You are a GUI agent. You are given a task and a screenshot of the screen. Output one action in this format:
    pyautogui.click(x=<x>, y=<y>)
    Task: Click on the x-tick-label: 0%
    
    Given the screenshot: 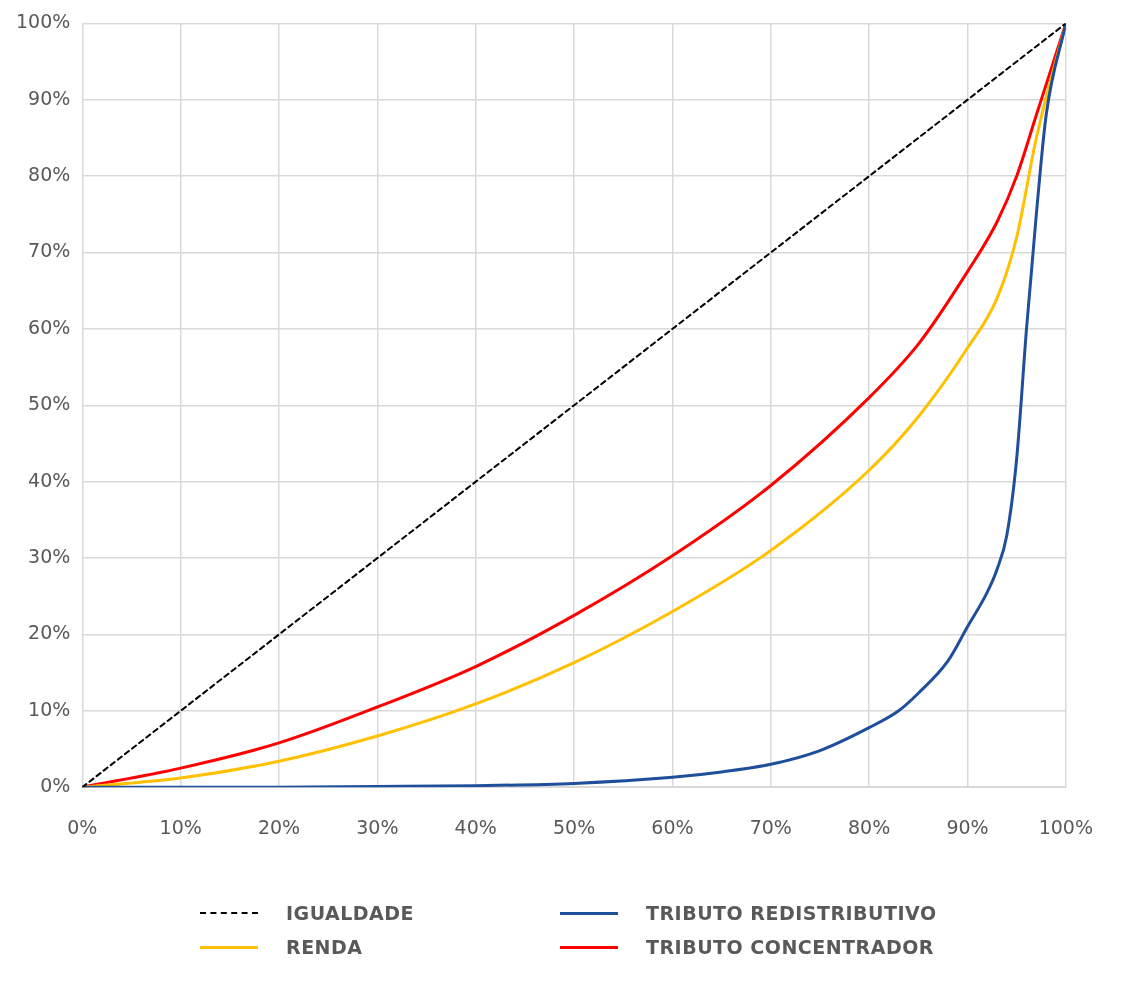 What is the action you would take?
    pyautogui.click(x=82, y=826)
    